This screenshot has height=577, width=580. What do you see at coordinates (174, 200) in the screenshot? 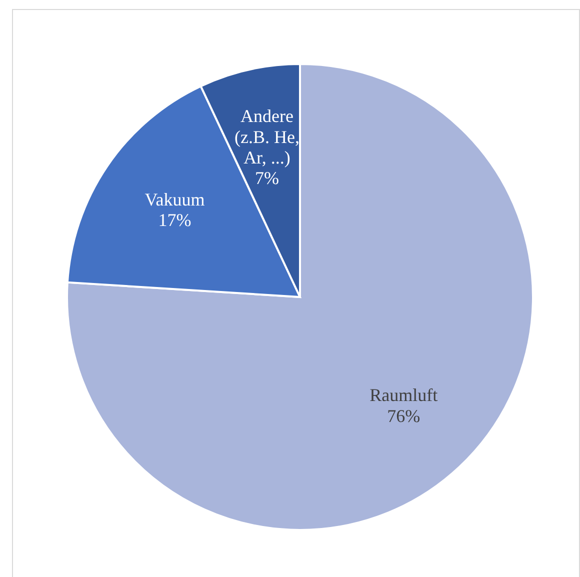
I see `slice-label: Vakuum` at bounding box center [174, 200].